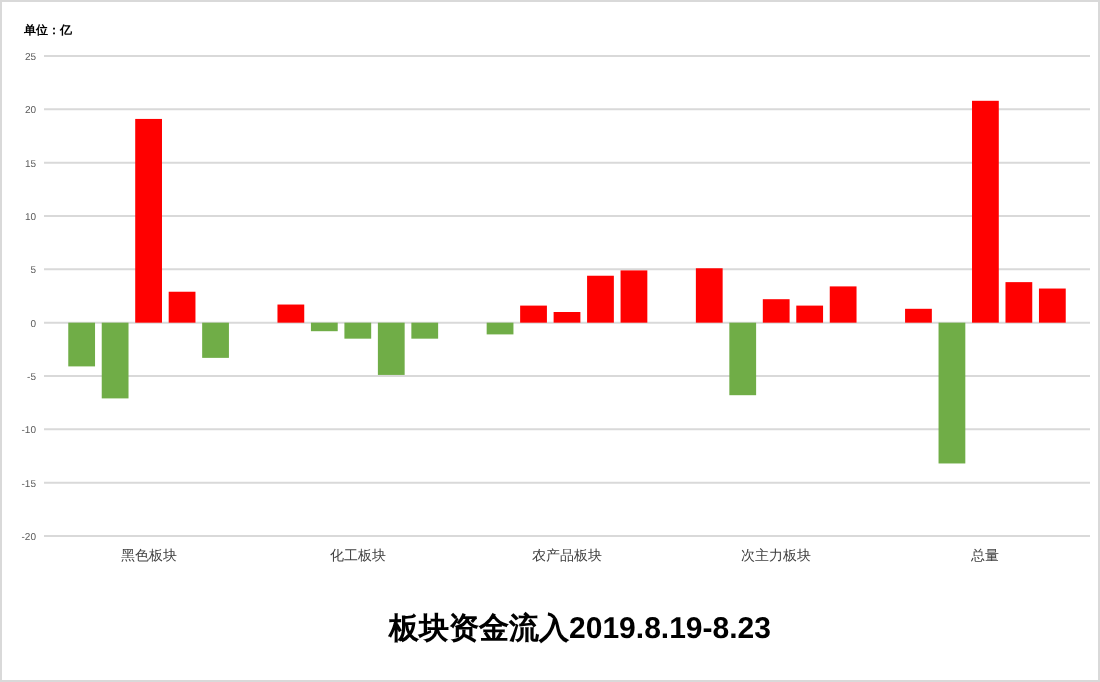 The height and width of the screenshot is (682, 1100). I want to click on text: 板块资金流入2019.8.19-8.23, so click(579, 628).